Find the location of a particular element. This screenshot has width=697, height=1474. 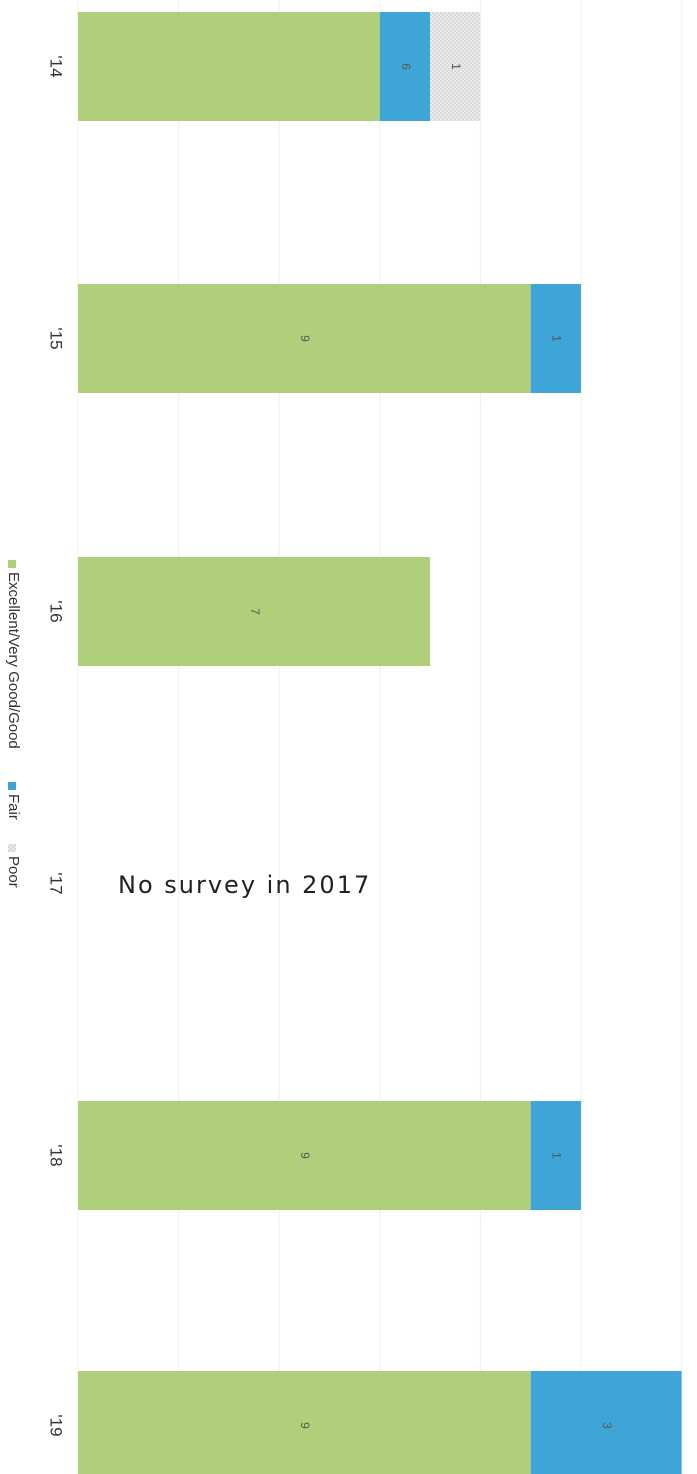

legend: Excellent/Very Good/Good Fair Poor is located at coordinates (13, 724).